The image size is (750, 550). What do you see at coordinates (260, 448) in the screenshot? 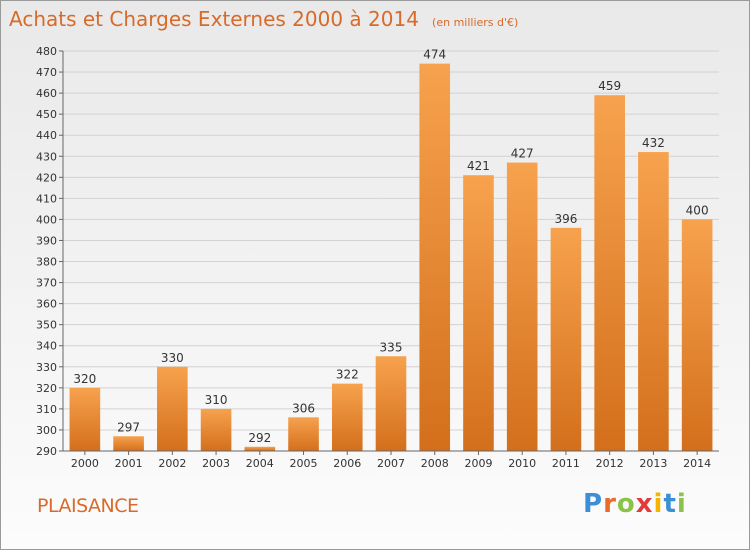
I see `bar-2004` at bounding box center [260, 448].